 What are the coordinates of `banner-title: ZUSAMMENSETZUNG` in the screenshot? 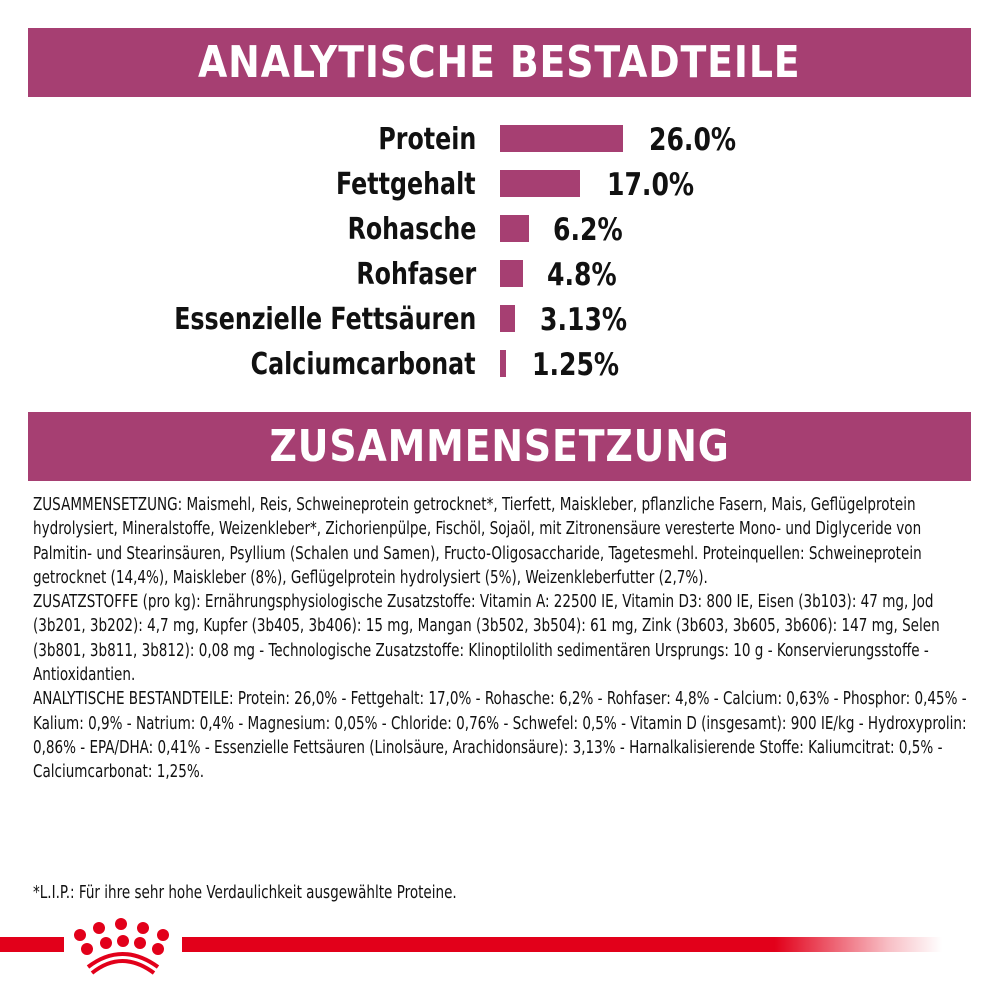 It's located at (499, 446).